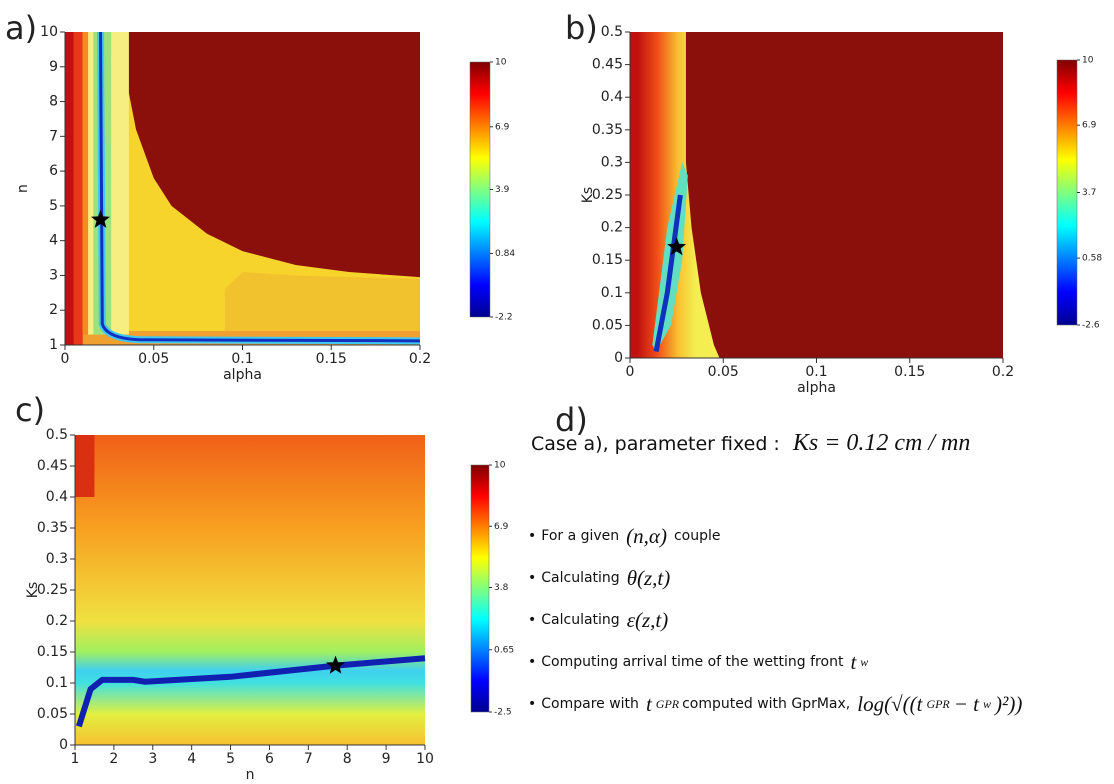 The width and height of the screenshot is (1114, 784). Describe the element at coordinates (646, 535) in the screenshot. I see `math: (n,α)` at that location.